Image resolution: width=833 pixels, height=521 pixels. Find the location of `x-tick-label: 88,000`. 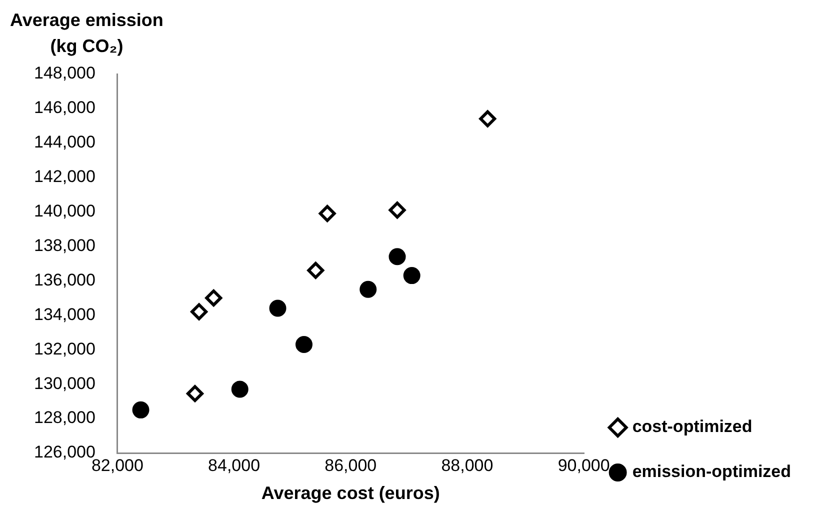

x-tick-label: 88,000 is located at coordinates (467, 465).